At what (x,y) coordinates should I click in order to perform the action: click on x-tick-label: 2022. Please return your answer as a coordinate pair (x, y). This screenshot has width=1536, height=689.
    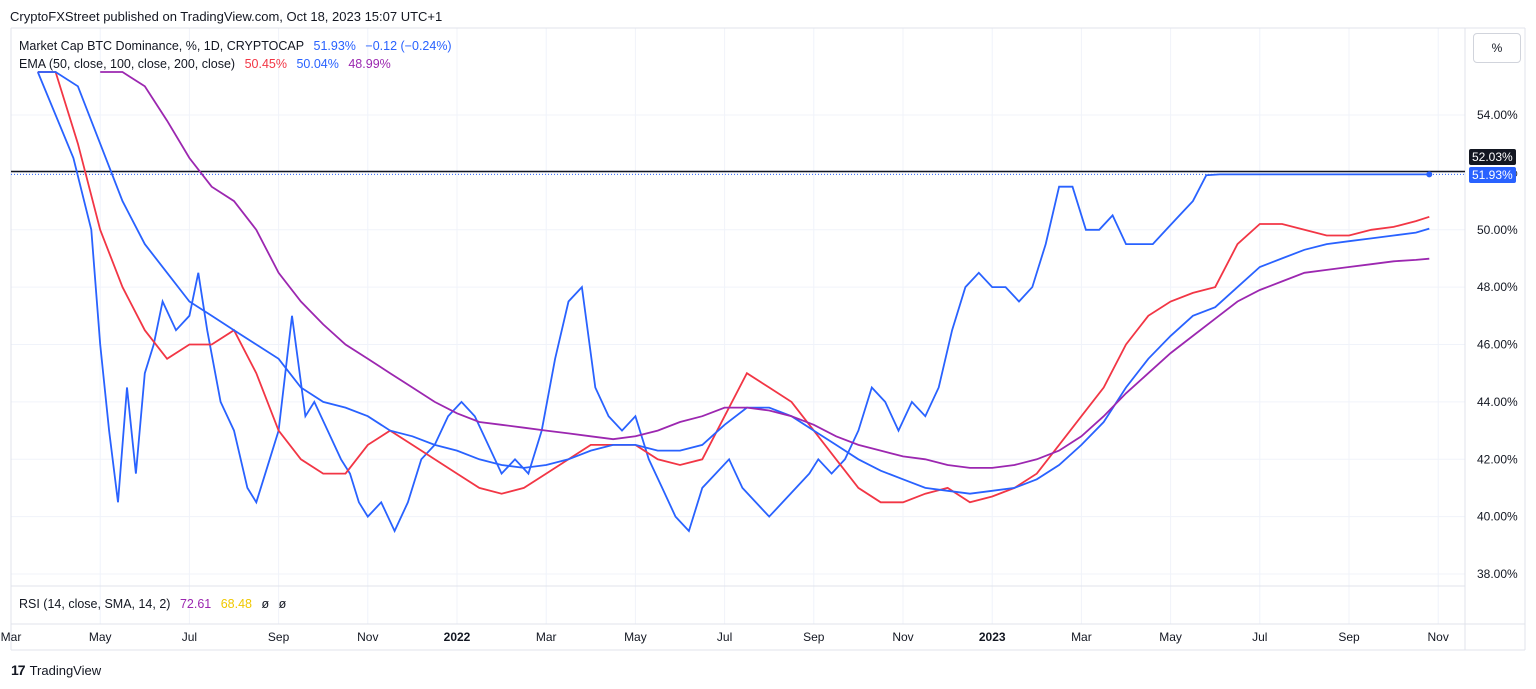
    Looking at the image, I should click on (457, 637).